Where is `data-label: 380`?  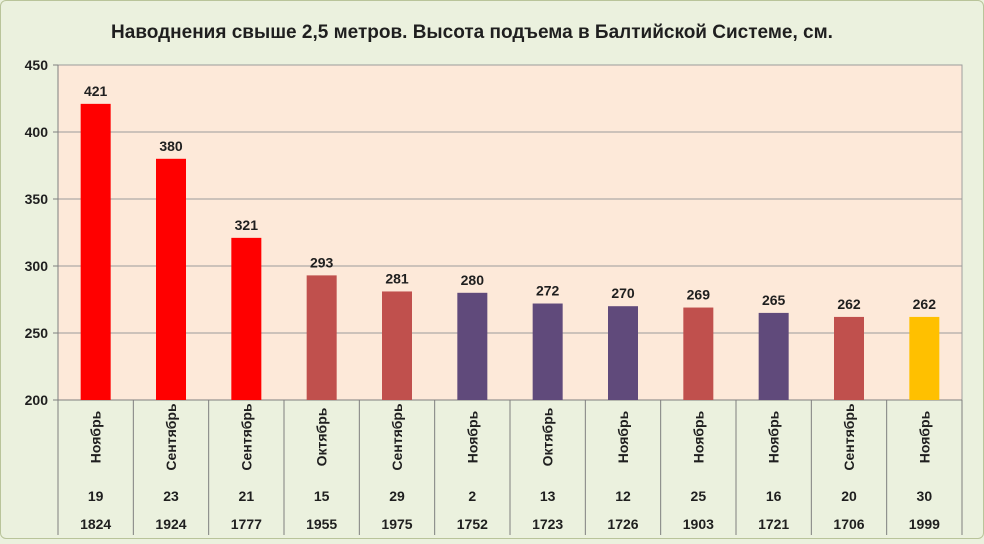
data-label: 380 is located at coordinates (171, 146).